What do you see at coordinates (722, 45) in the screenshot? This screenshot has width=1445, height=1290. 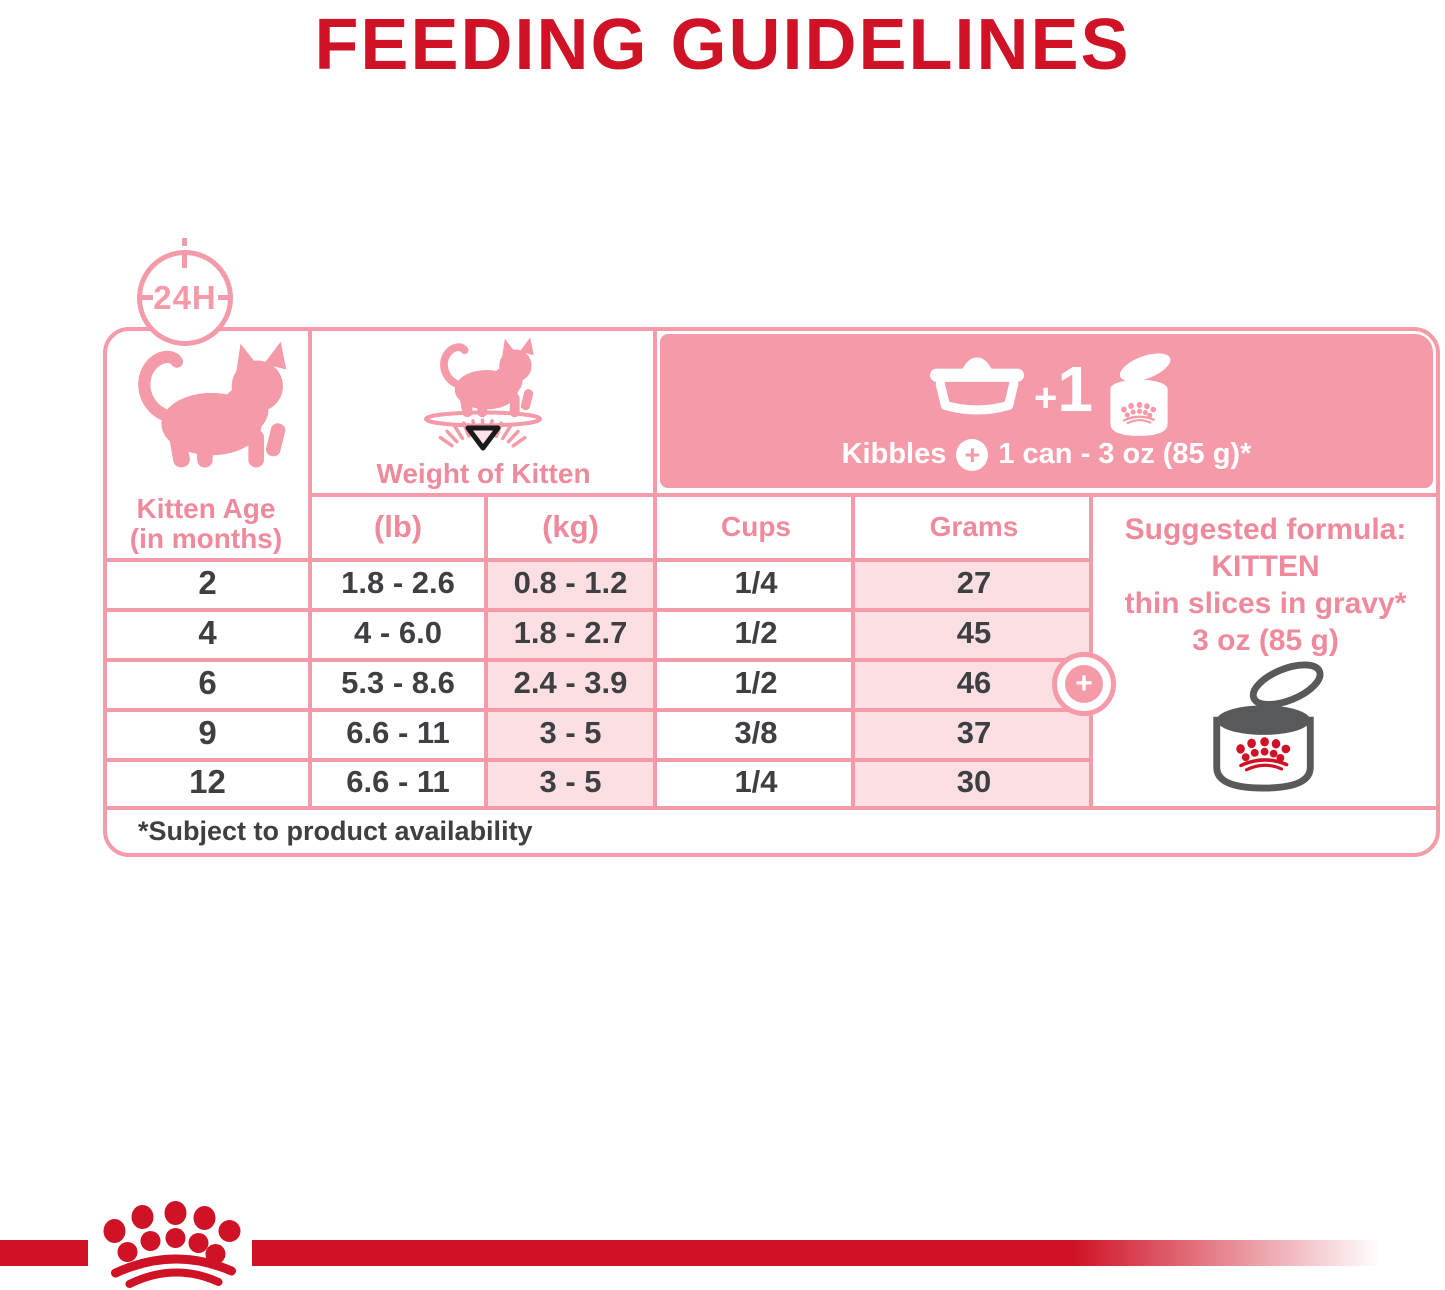 I see `page-title: FEEDING GUIDELINES` at bounding box center [722, 45].